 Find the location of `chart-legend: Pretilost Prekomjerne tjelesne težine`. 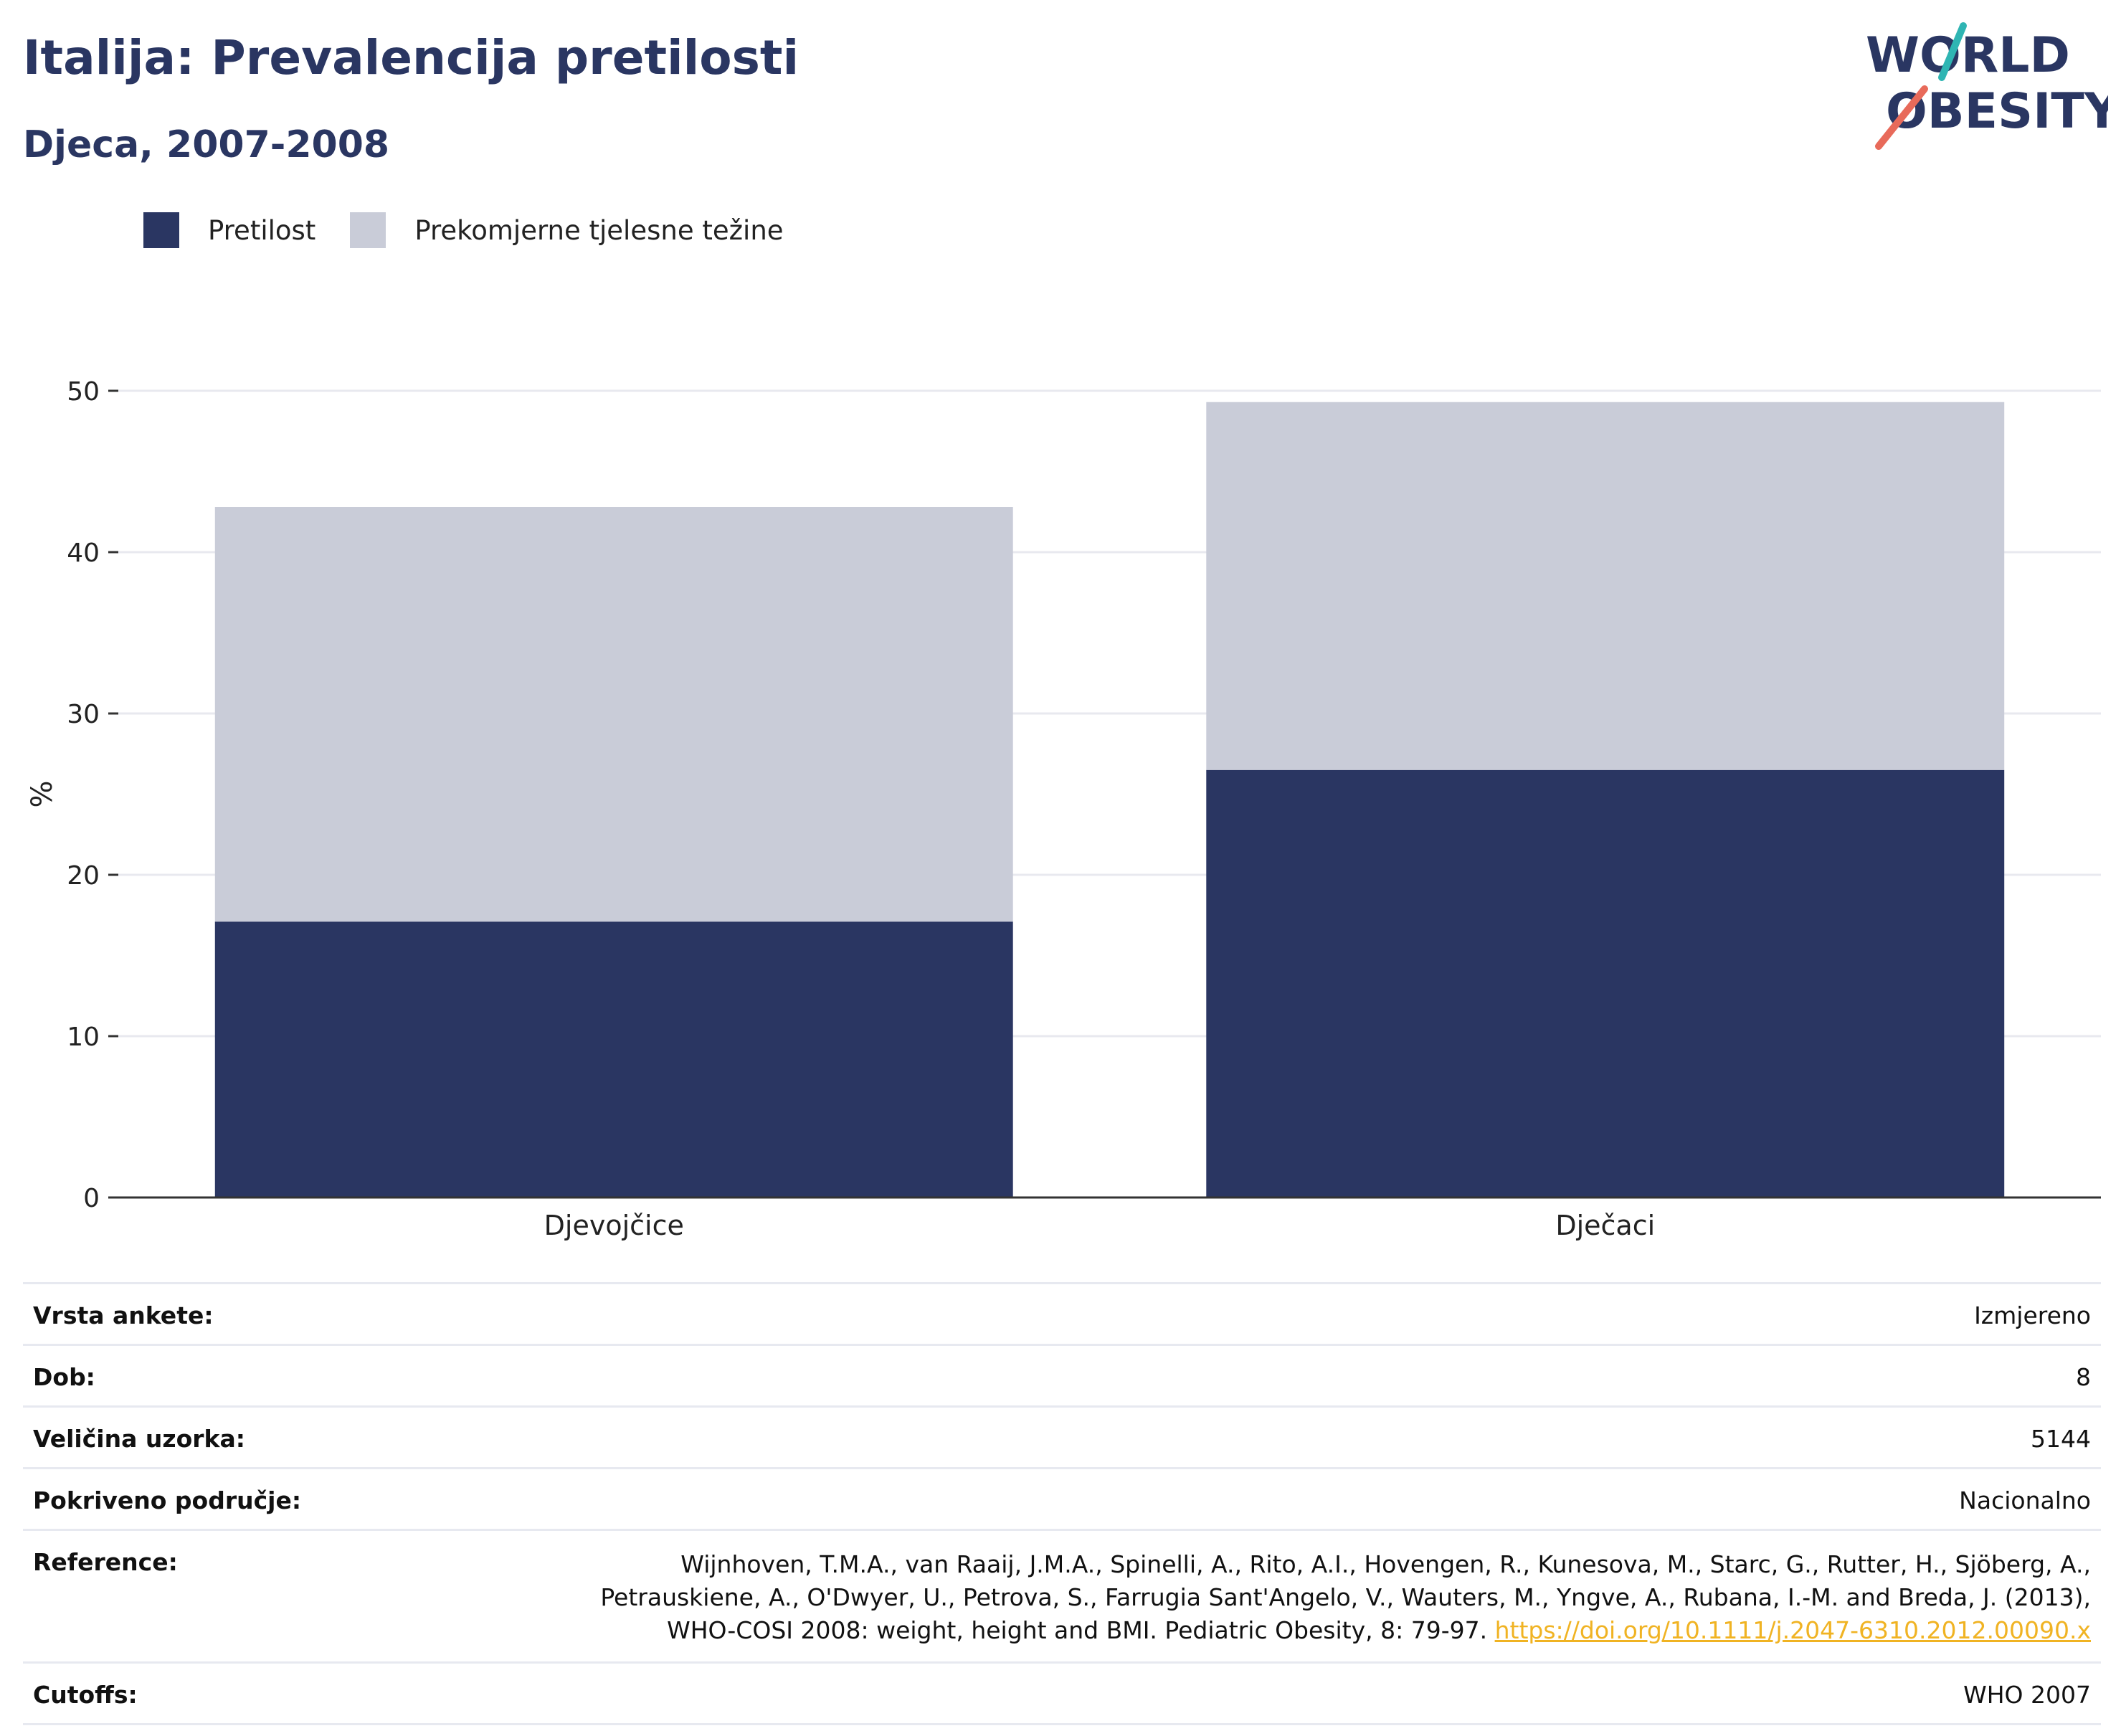

chart-legend: Pretilost Prekomjerne tjelesne težine is located at coordinates (480, 230).